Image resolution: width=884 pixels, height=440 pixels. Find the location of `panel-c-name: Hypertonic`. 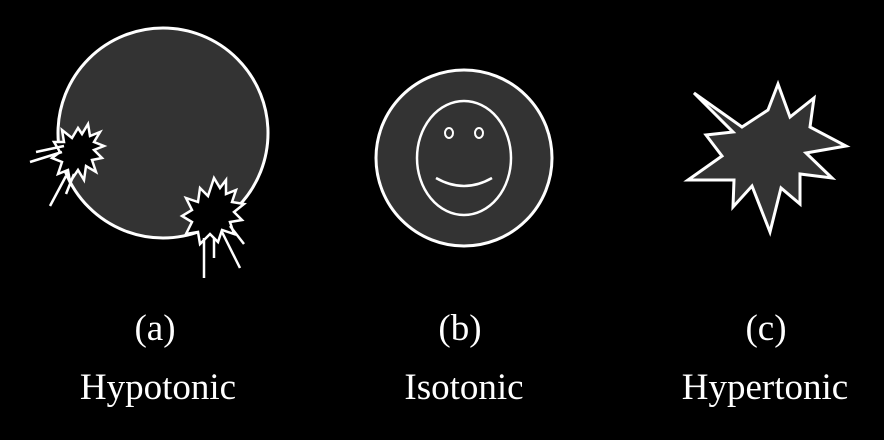

panel-c-name: Hypertonic is located at coordinates (765, 387).